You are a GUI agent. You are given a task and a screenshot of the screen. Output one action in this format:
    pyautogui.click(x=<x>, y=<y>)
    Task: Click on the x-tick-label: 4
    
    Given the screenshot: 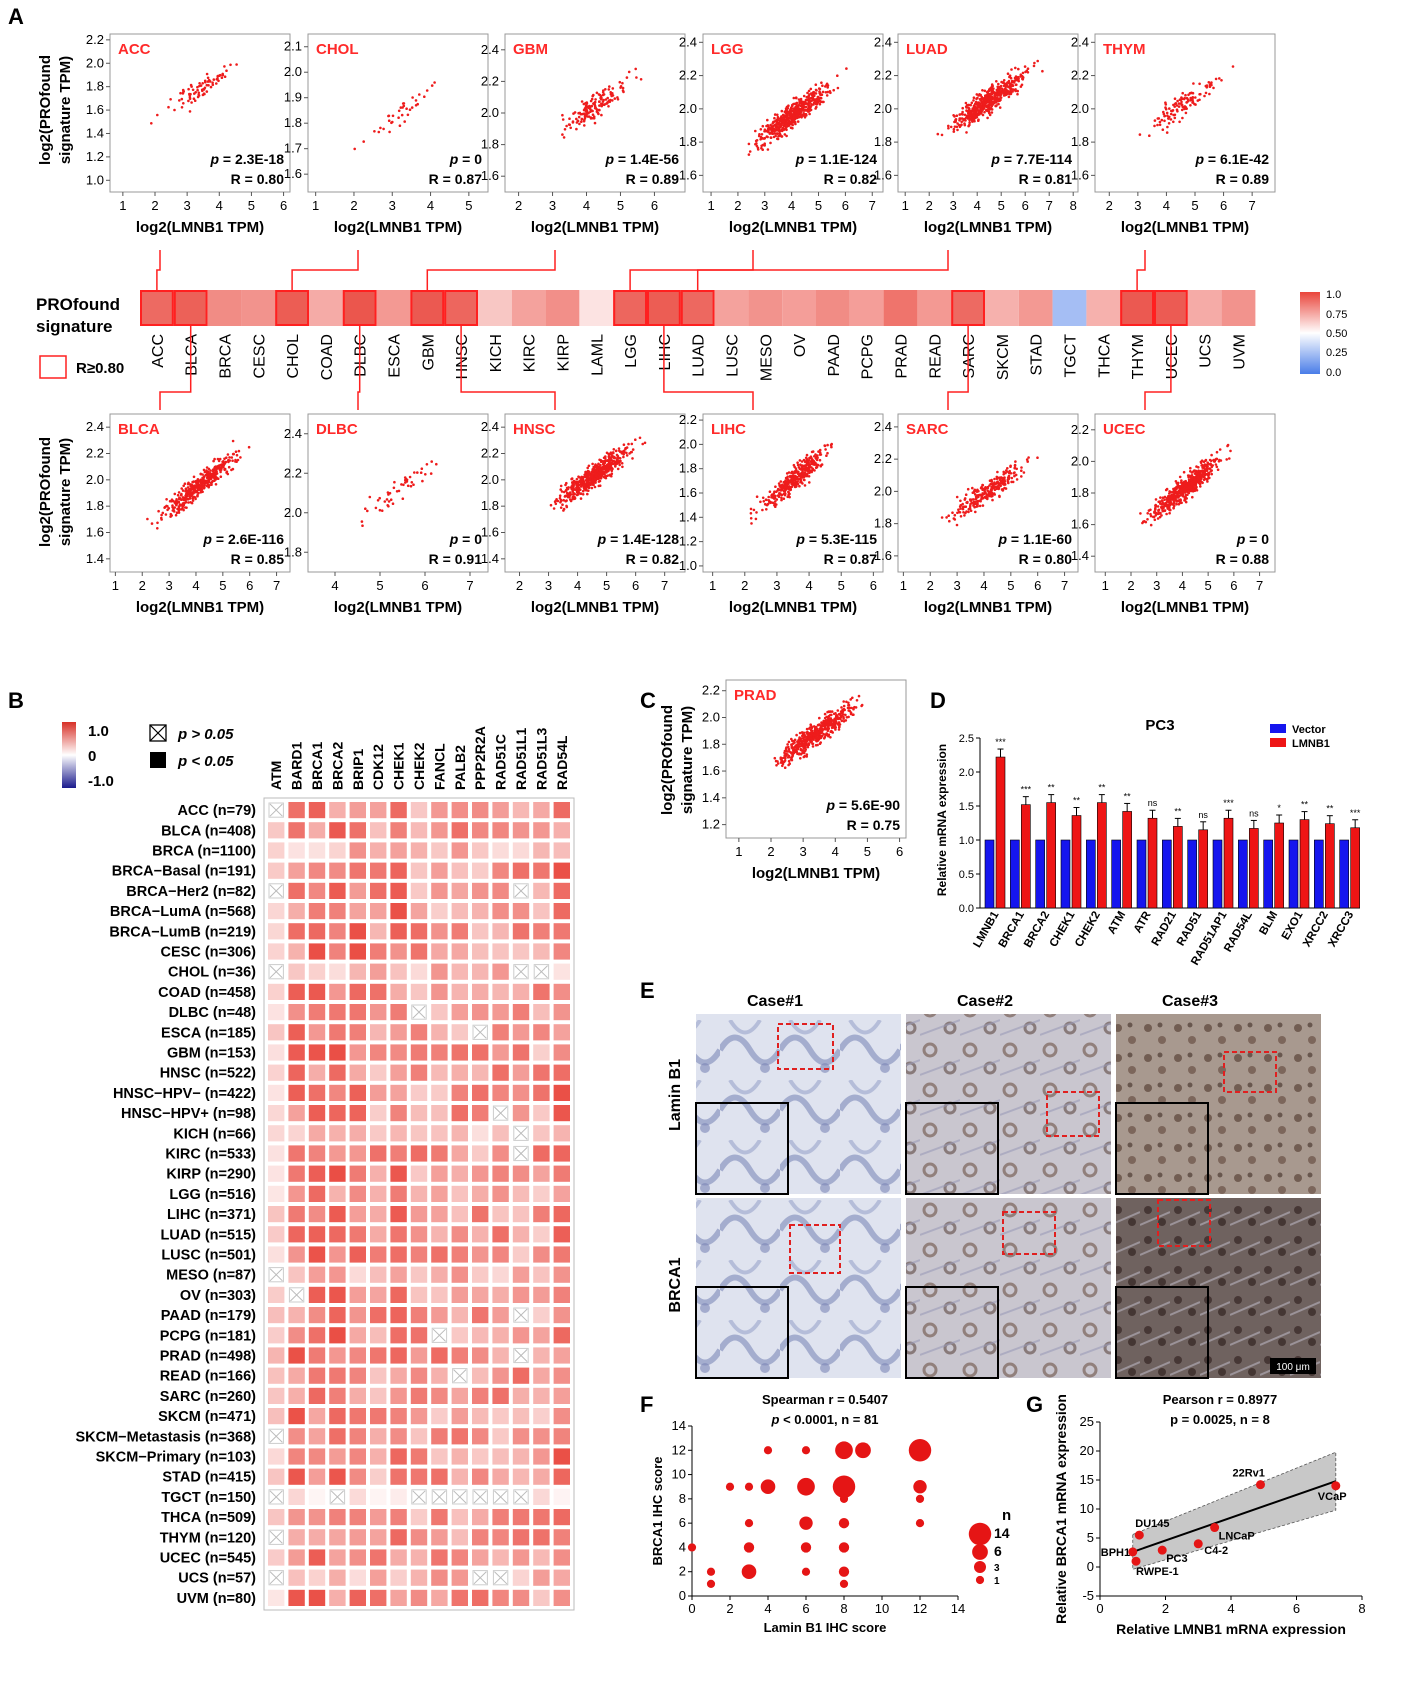 What is the action you would take?
    pyautogui.click(x=983, y=585)
    